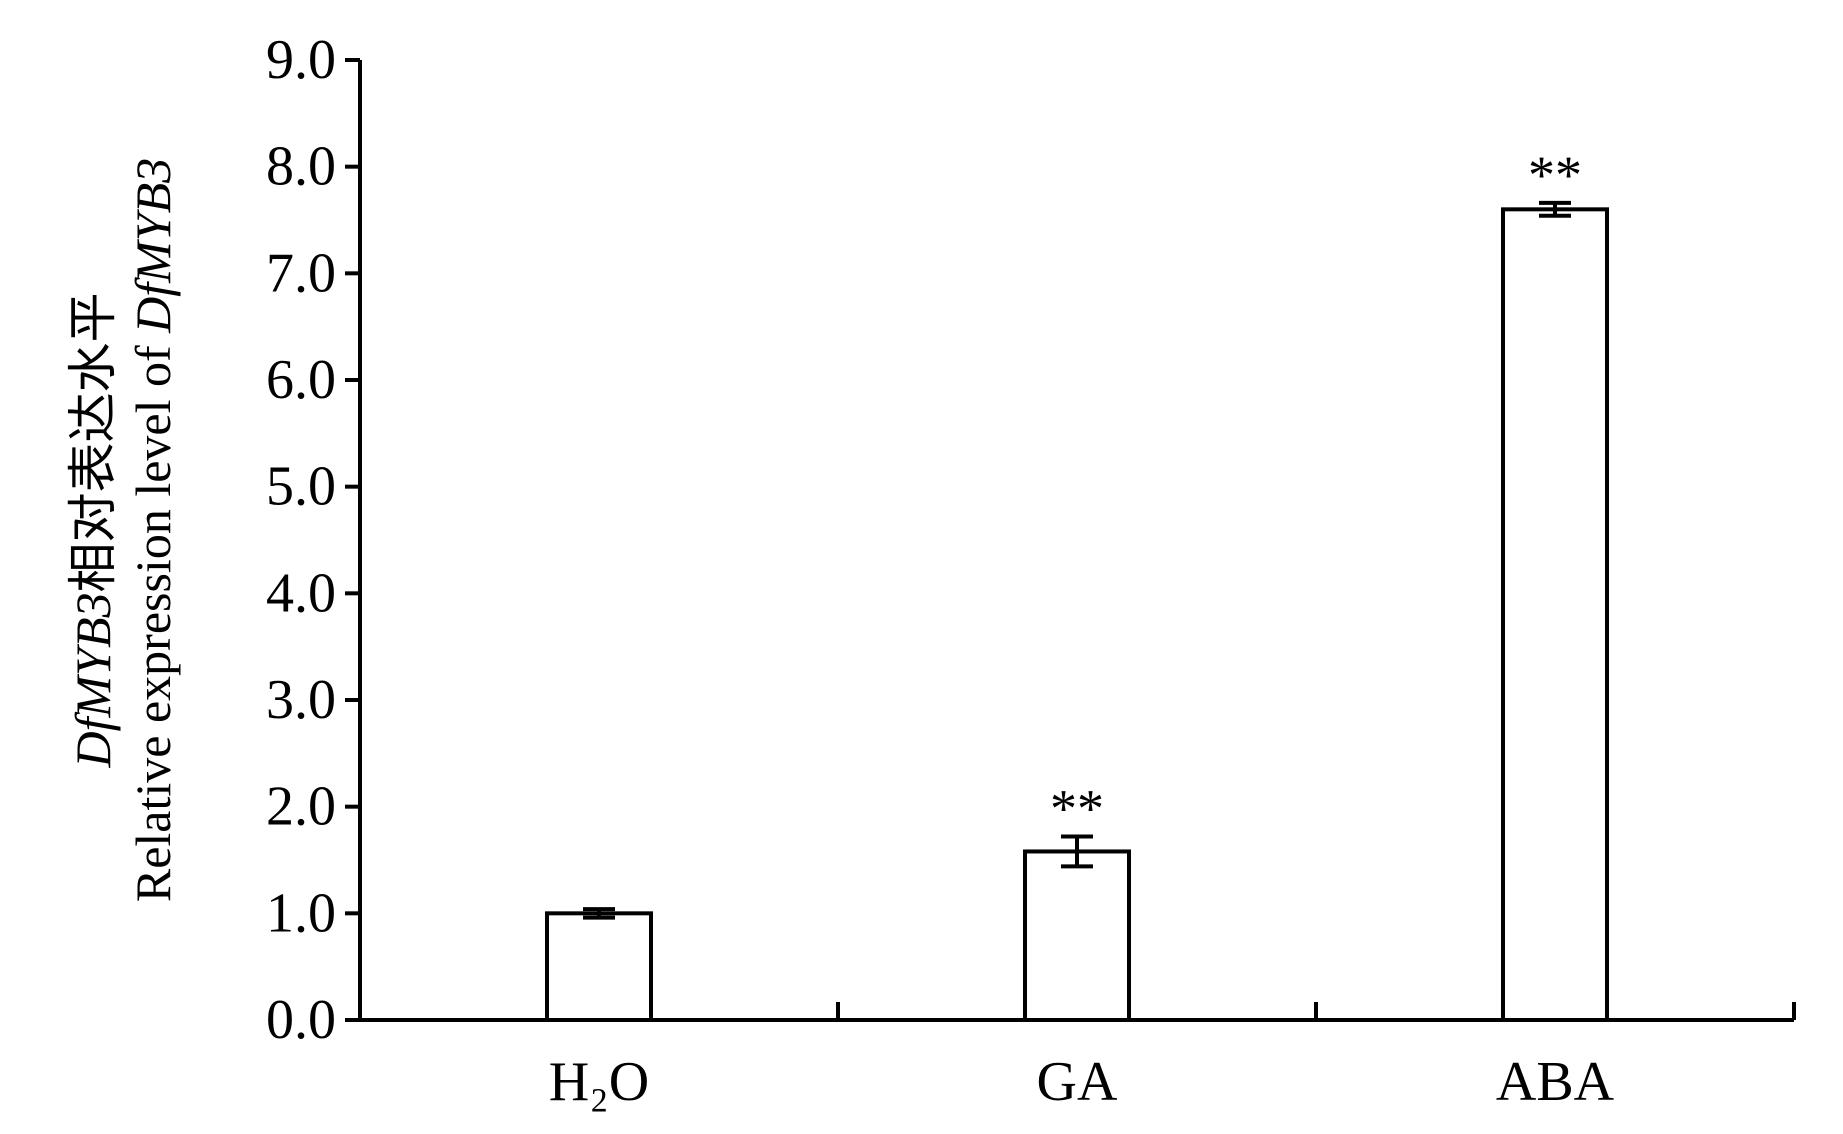 The width and height of the screenshot is (1843, 1134). Describe the element at coordinates (599, 1082) in the screenshot. I see `x-category-label: H₂O` at that location.